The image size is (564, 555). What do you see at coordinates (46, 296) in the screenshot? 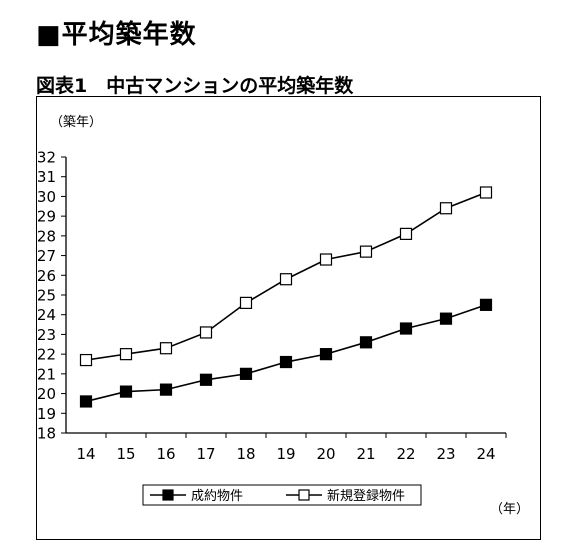
I see `y-tick-label: 25` at bounding box center [46, 296].